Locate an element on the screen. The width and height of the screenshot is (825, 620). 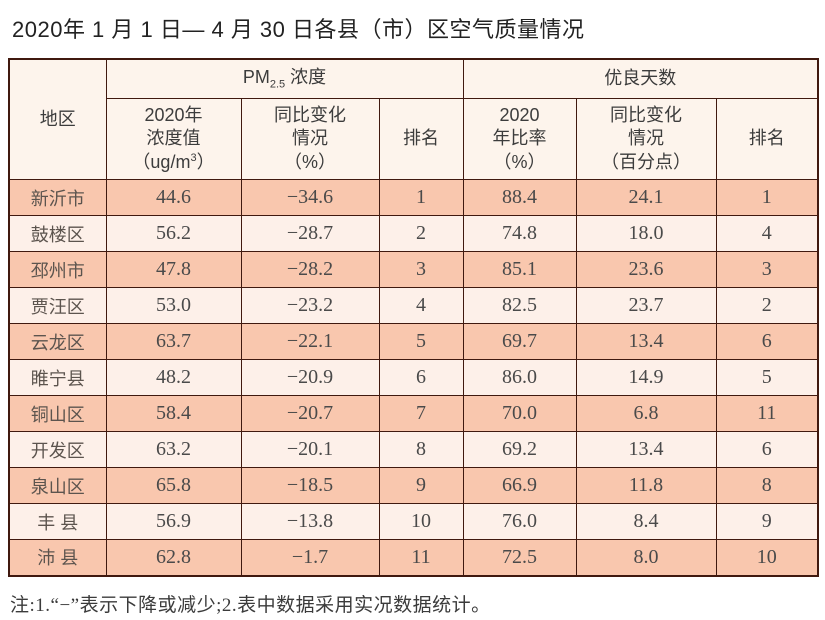
cell-pm-rank: 3 is located at coordinates (421, 269).